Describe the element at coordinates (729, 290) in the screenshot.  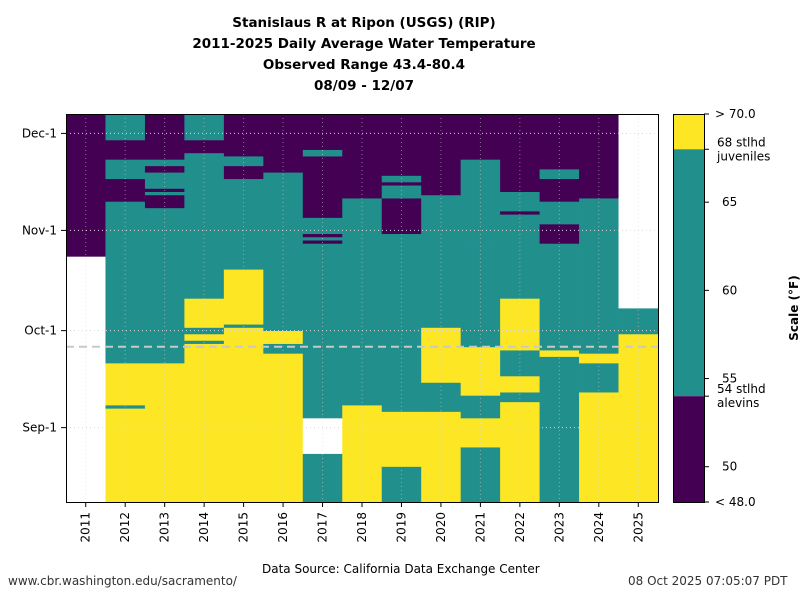
I see `colorbar-tick-label: 60` at that location.